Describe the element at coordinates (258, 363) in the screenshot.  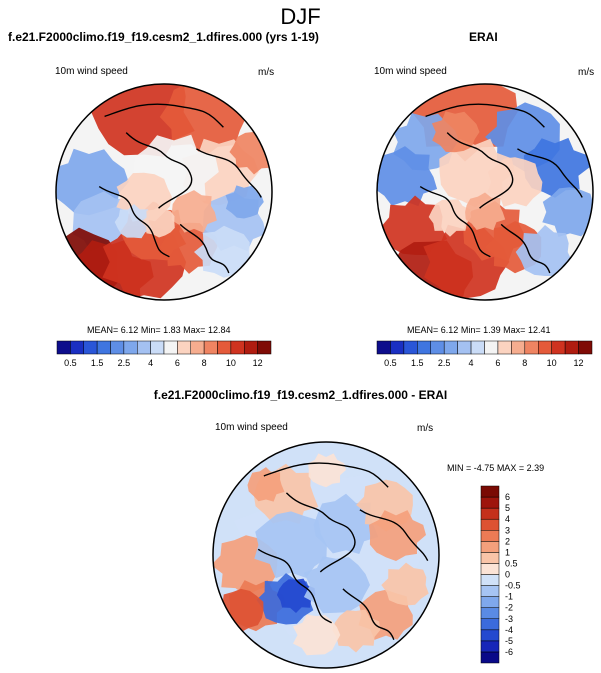
I see `colorbar-1-tick-label: 12` at that location.